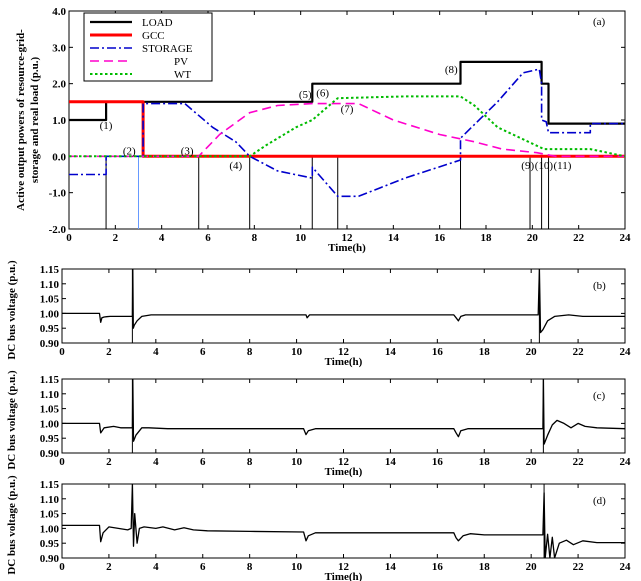  What do you see at coordinates (50, 544) in the screenshot?
I see `y-tick-label: 0.95` at bounding box center [50, 544].